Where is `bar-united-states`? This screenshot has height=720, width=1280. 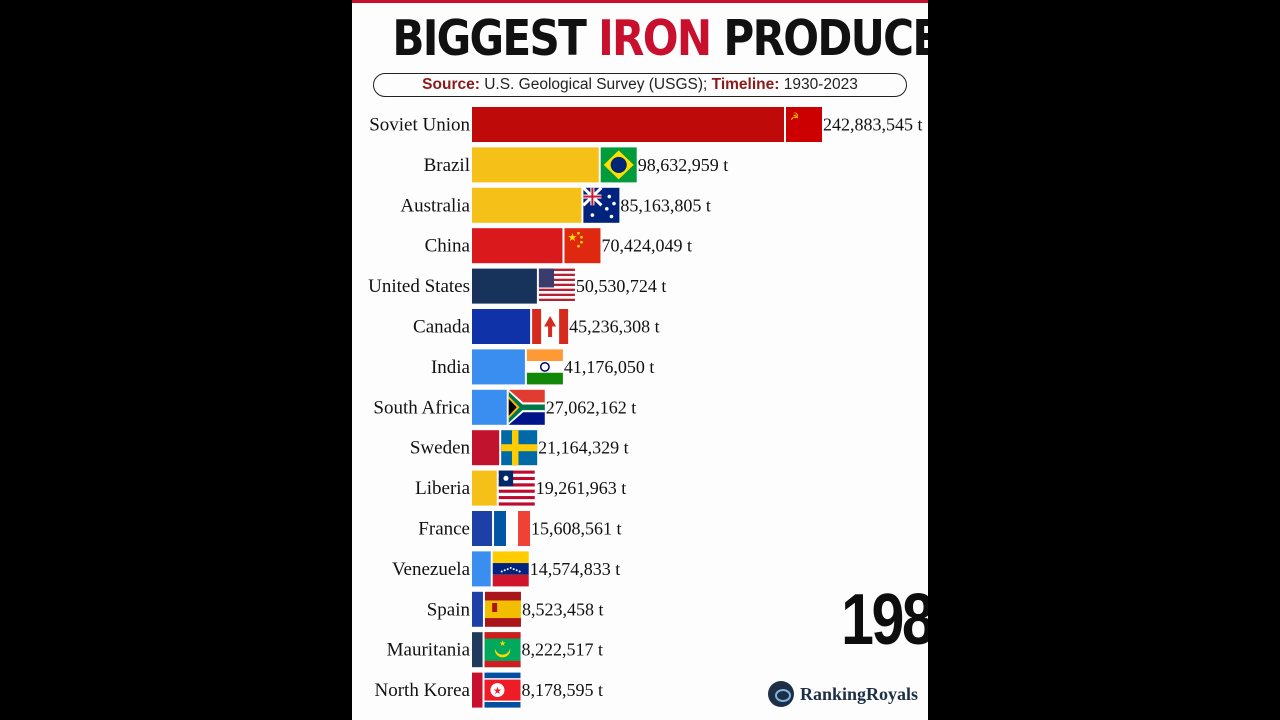
bar-united-states is located at coordinates (504, 286).